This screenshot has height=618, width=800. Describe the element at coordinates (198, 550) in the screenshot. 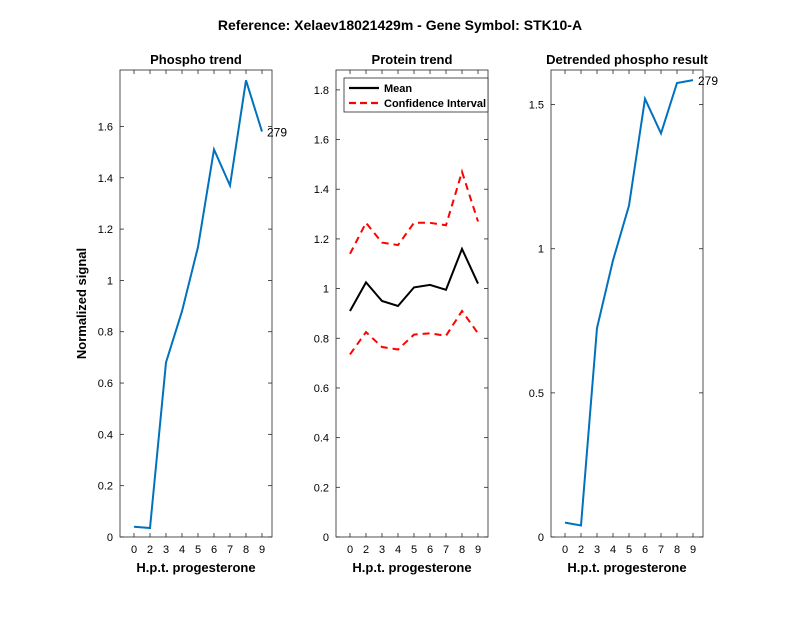

I see `phospho-trend-xtick-label: 5` at that location.